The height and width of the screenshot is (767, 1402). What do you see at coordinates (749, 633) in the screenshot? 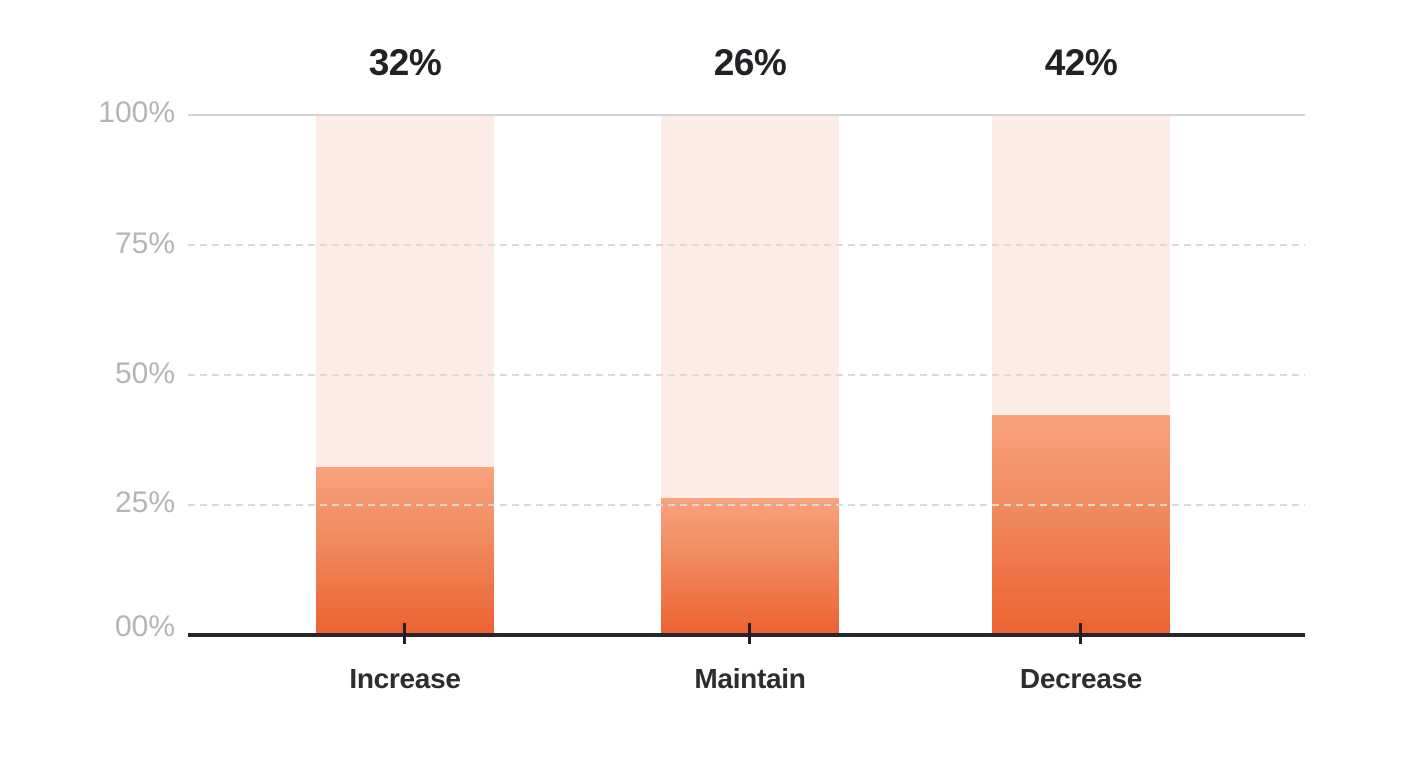
I see `x-tick-maintain` at bounding box center [749, 633].